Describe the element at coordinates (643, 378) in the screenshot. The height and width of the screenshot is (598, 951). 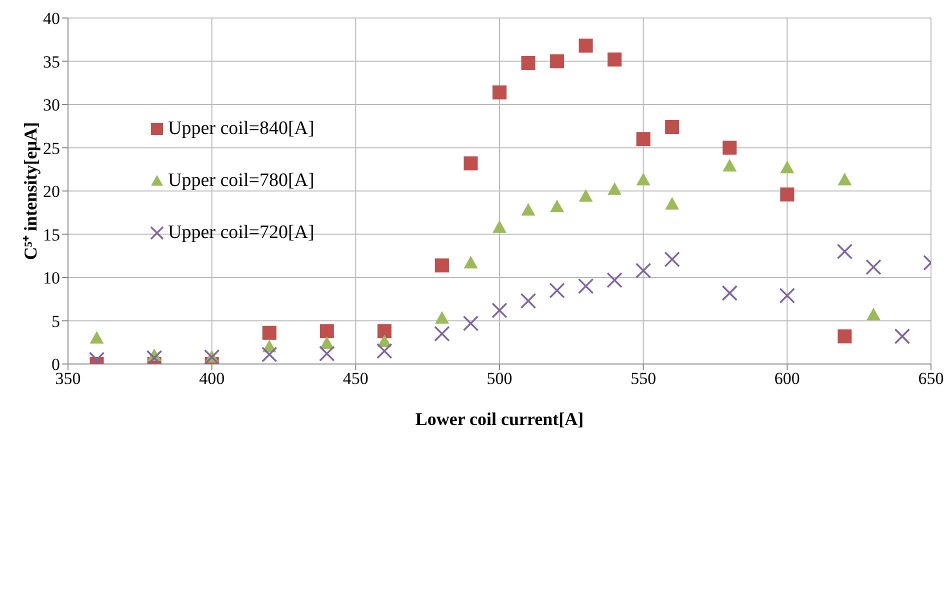
I see `x-tick-label: 550` at that location.